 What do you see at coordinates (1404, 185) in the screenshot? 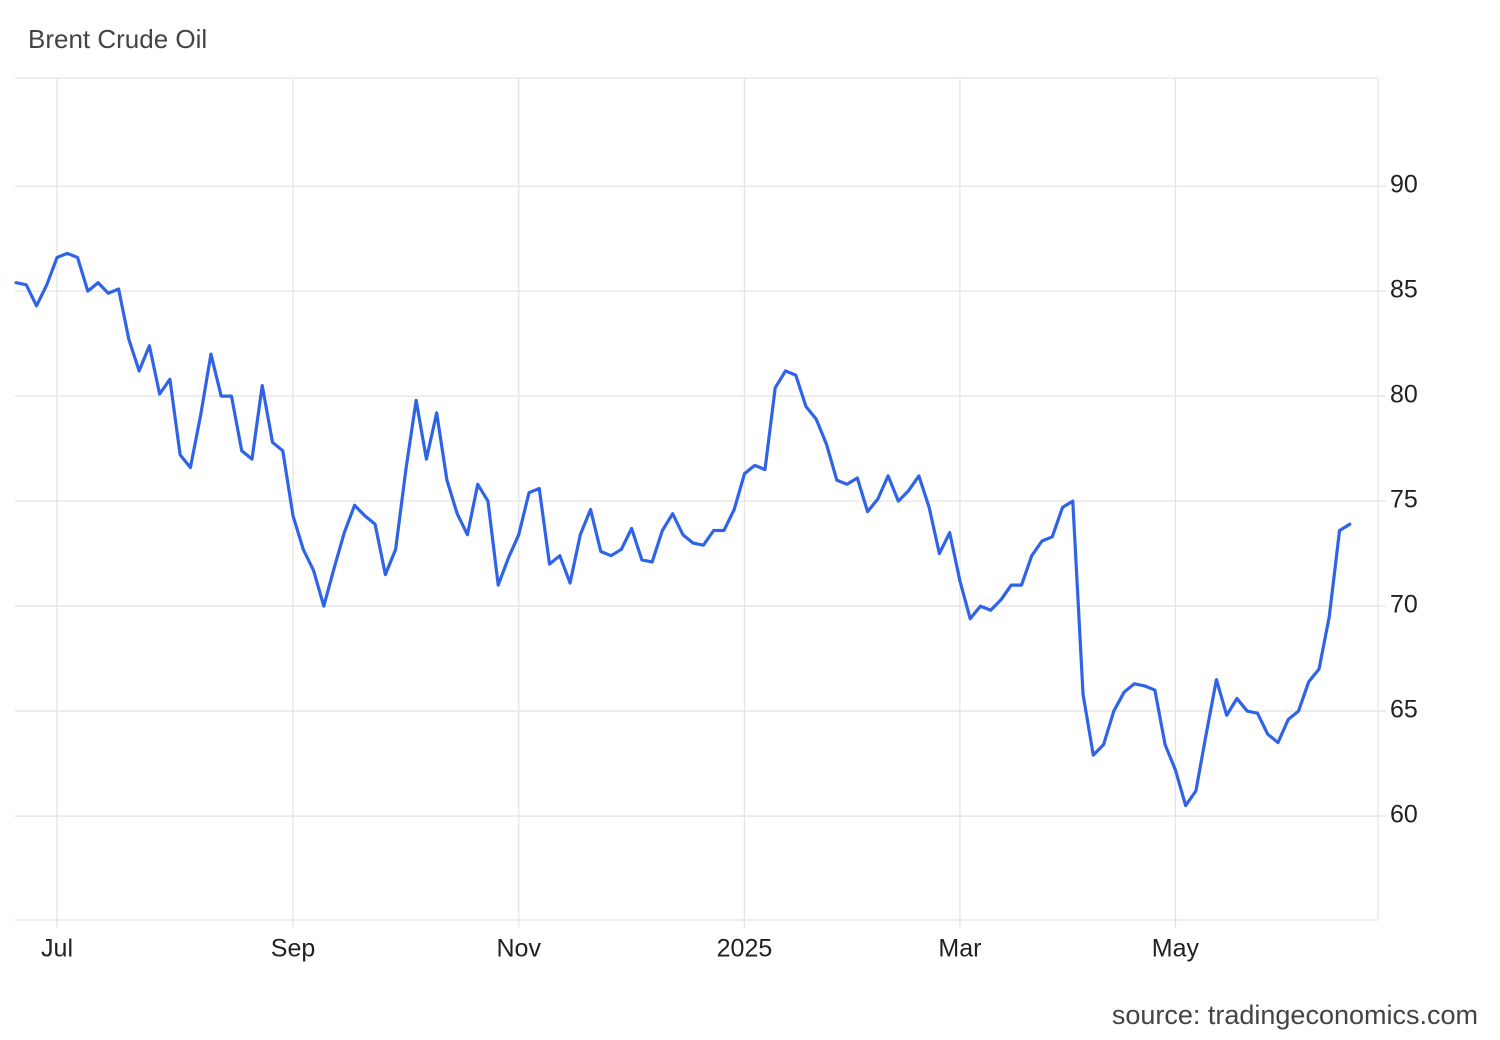
I see `y-tick-label: 90` at bounding box center [1404, 185].